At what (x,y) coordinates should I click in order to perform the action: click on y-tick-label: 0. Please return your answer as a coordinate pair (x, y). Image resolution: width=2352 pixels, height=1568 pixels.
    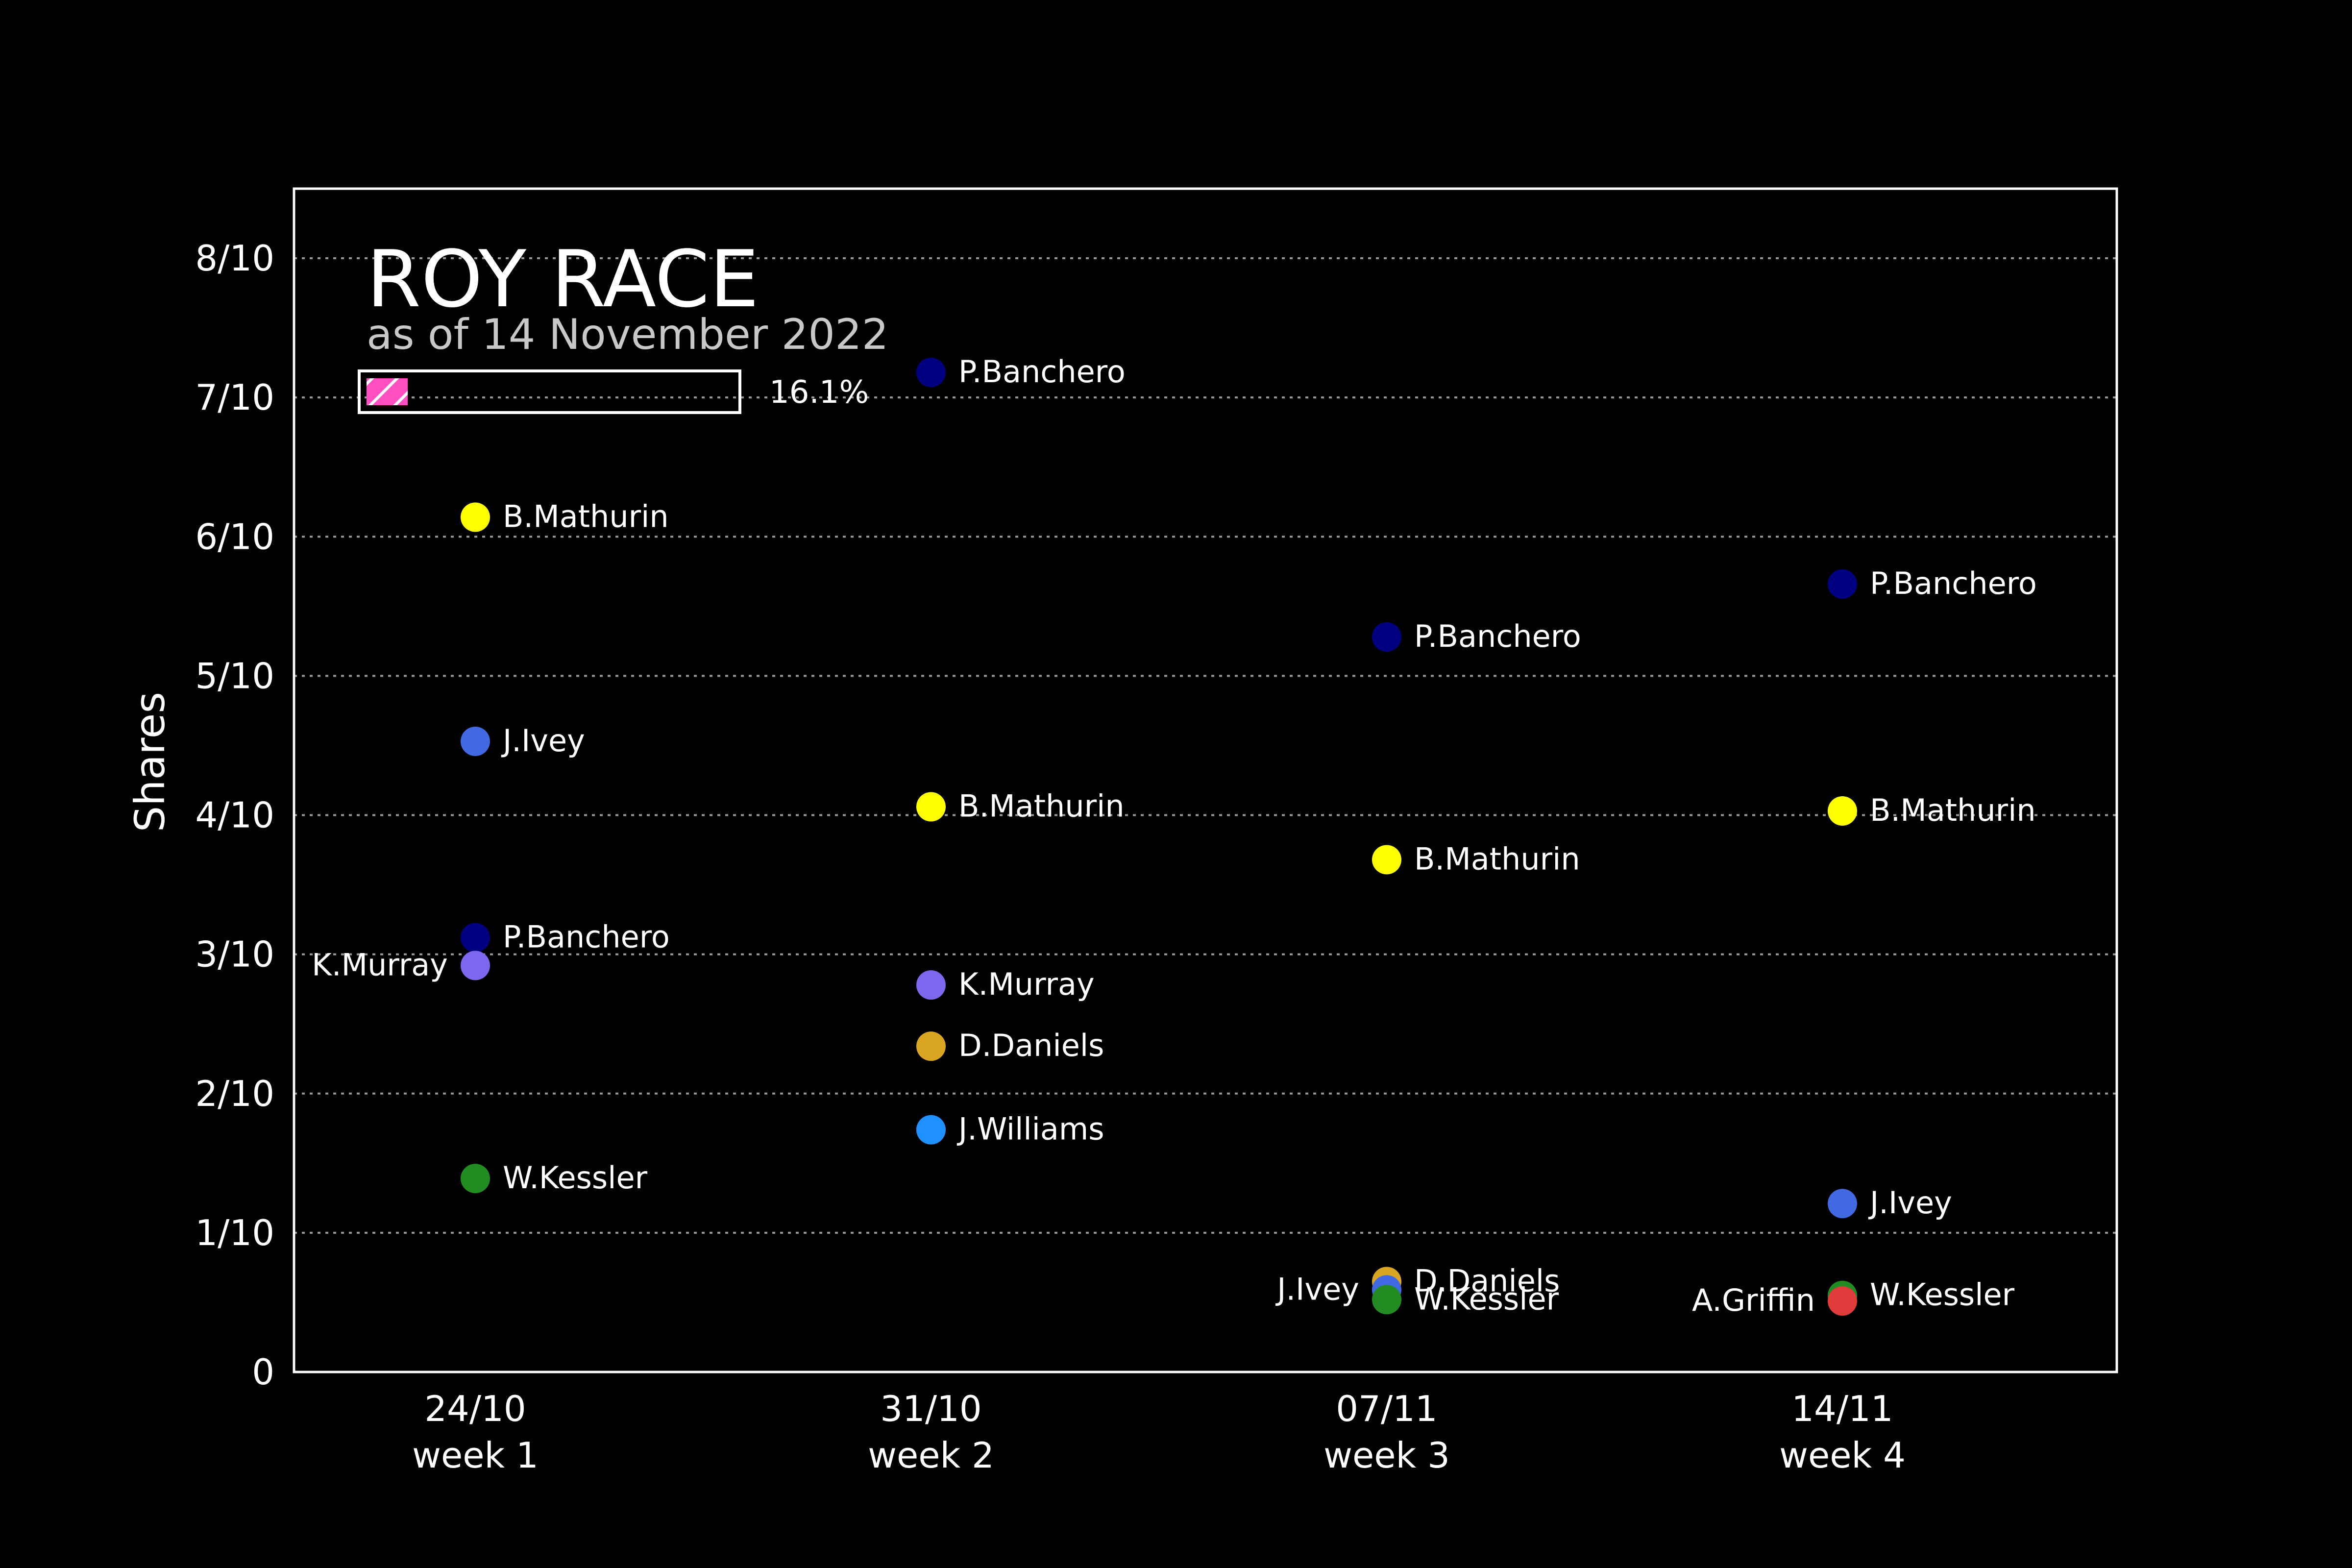
    Looking at the image, I should click on (263, 1372).